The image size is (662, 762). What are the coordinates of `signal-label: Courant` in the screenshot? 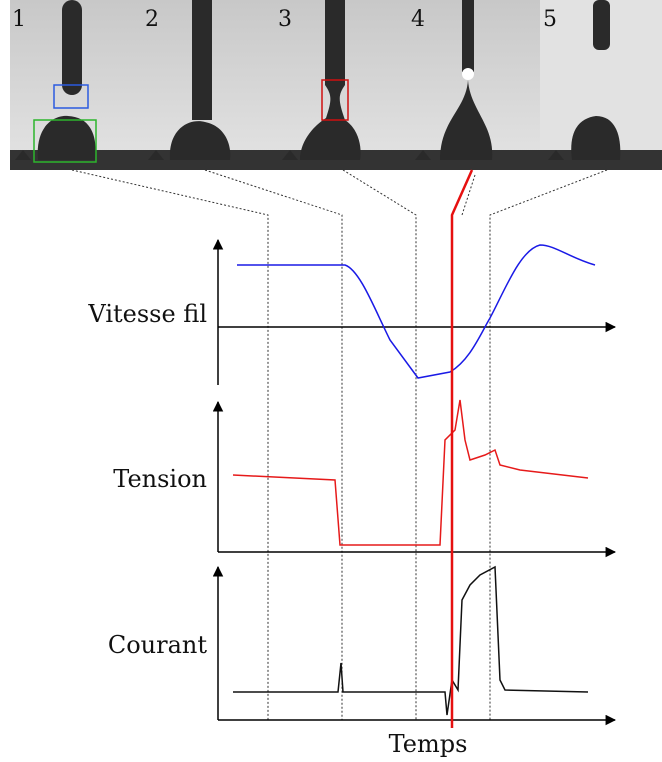 It's located at (158, 645).